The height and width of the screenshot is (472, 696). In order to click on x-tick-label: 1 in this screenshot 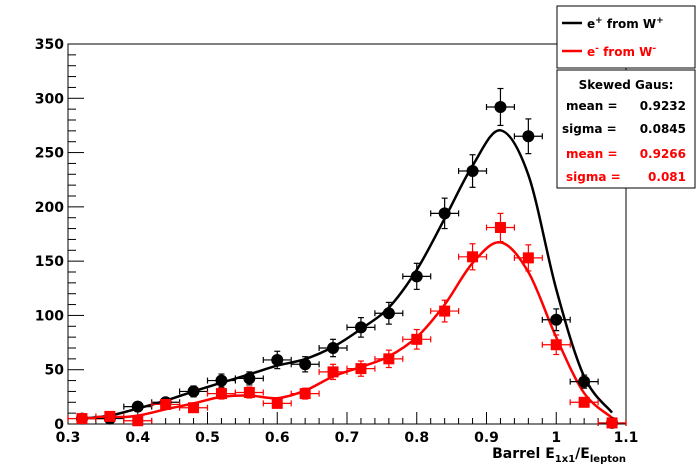, I will do `click(556, 438)`.